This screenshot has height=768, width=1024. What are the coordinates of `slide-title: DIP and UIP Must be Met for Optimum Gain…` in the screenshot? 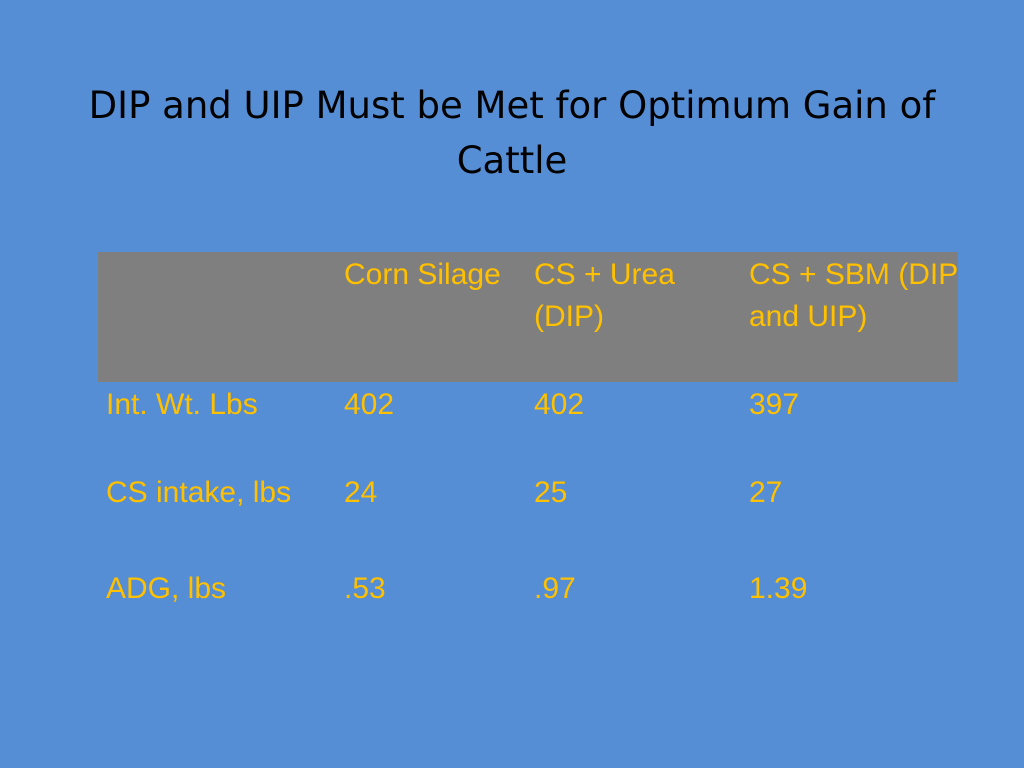 It's located at (512, 133).